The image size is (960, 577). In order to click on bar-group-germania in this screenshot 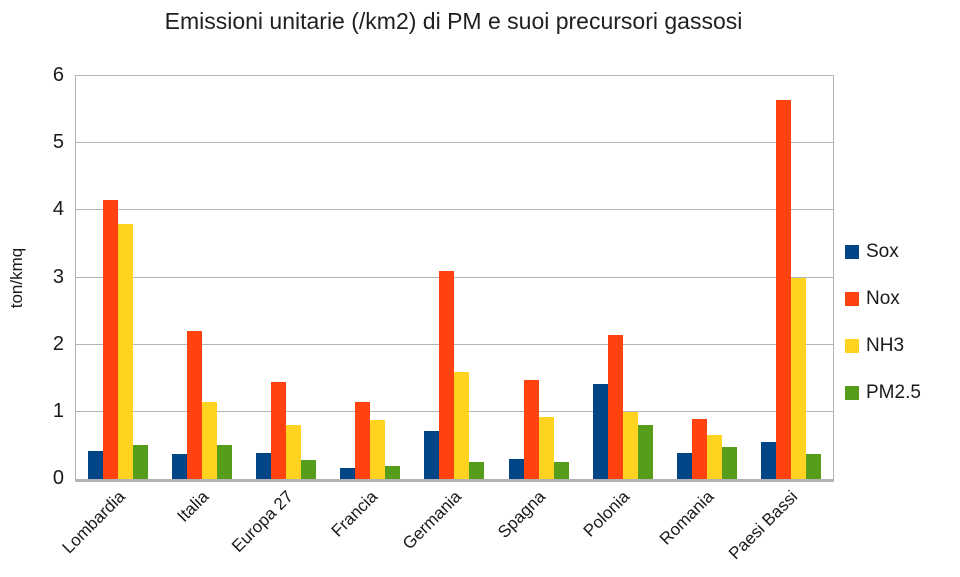, I will do `click(454, 277)`.